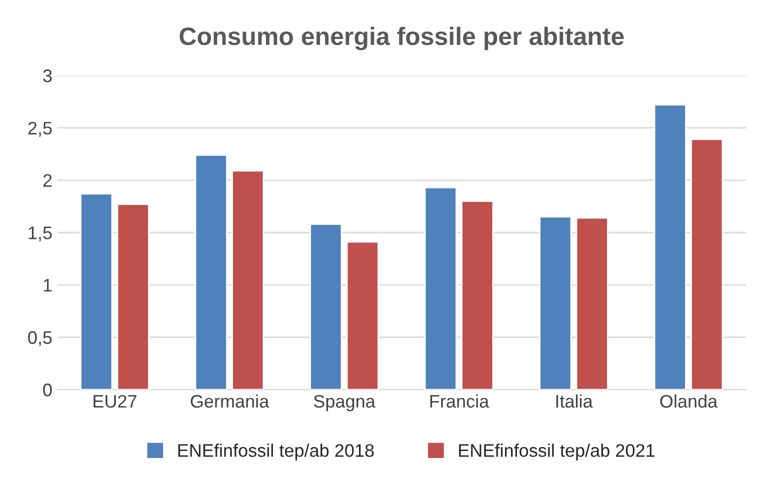  Describe the element at coordinates (40, 129) in the screenshot. I see `y-tick-label: 2,5` at that location.